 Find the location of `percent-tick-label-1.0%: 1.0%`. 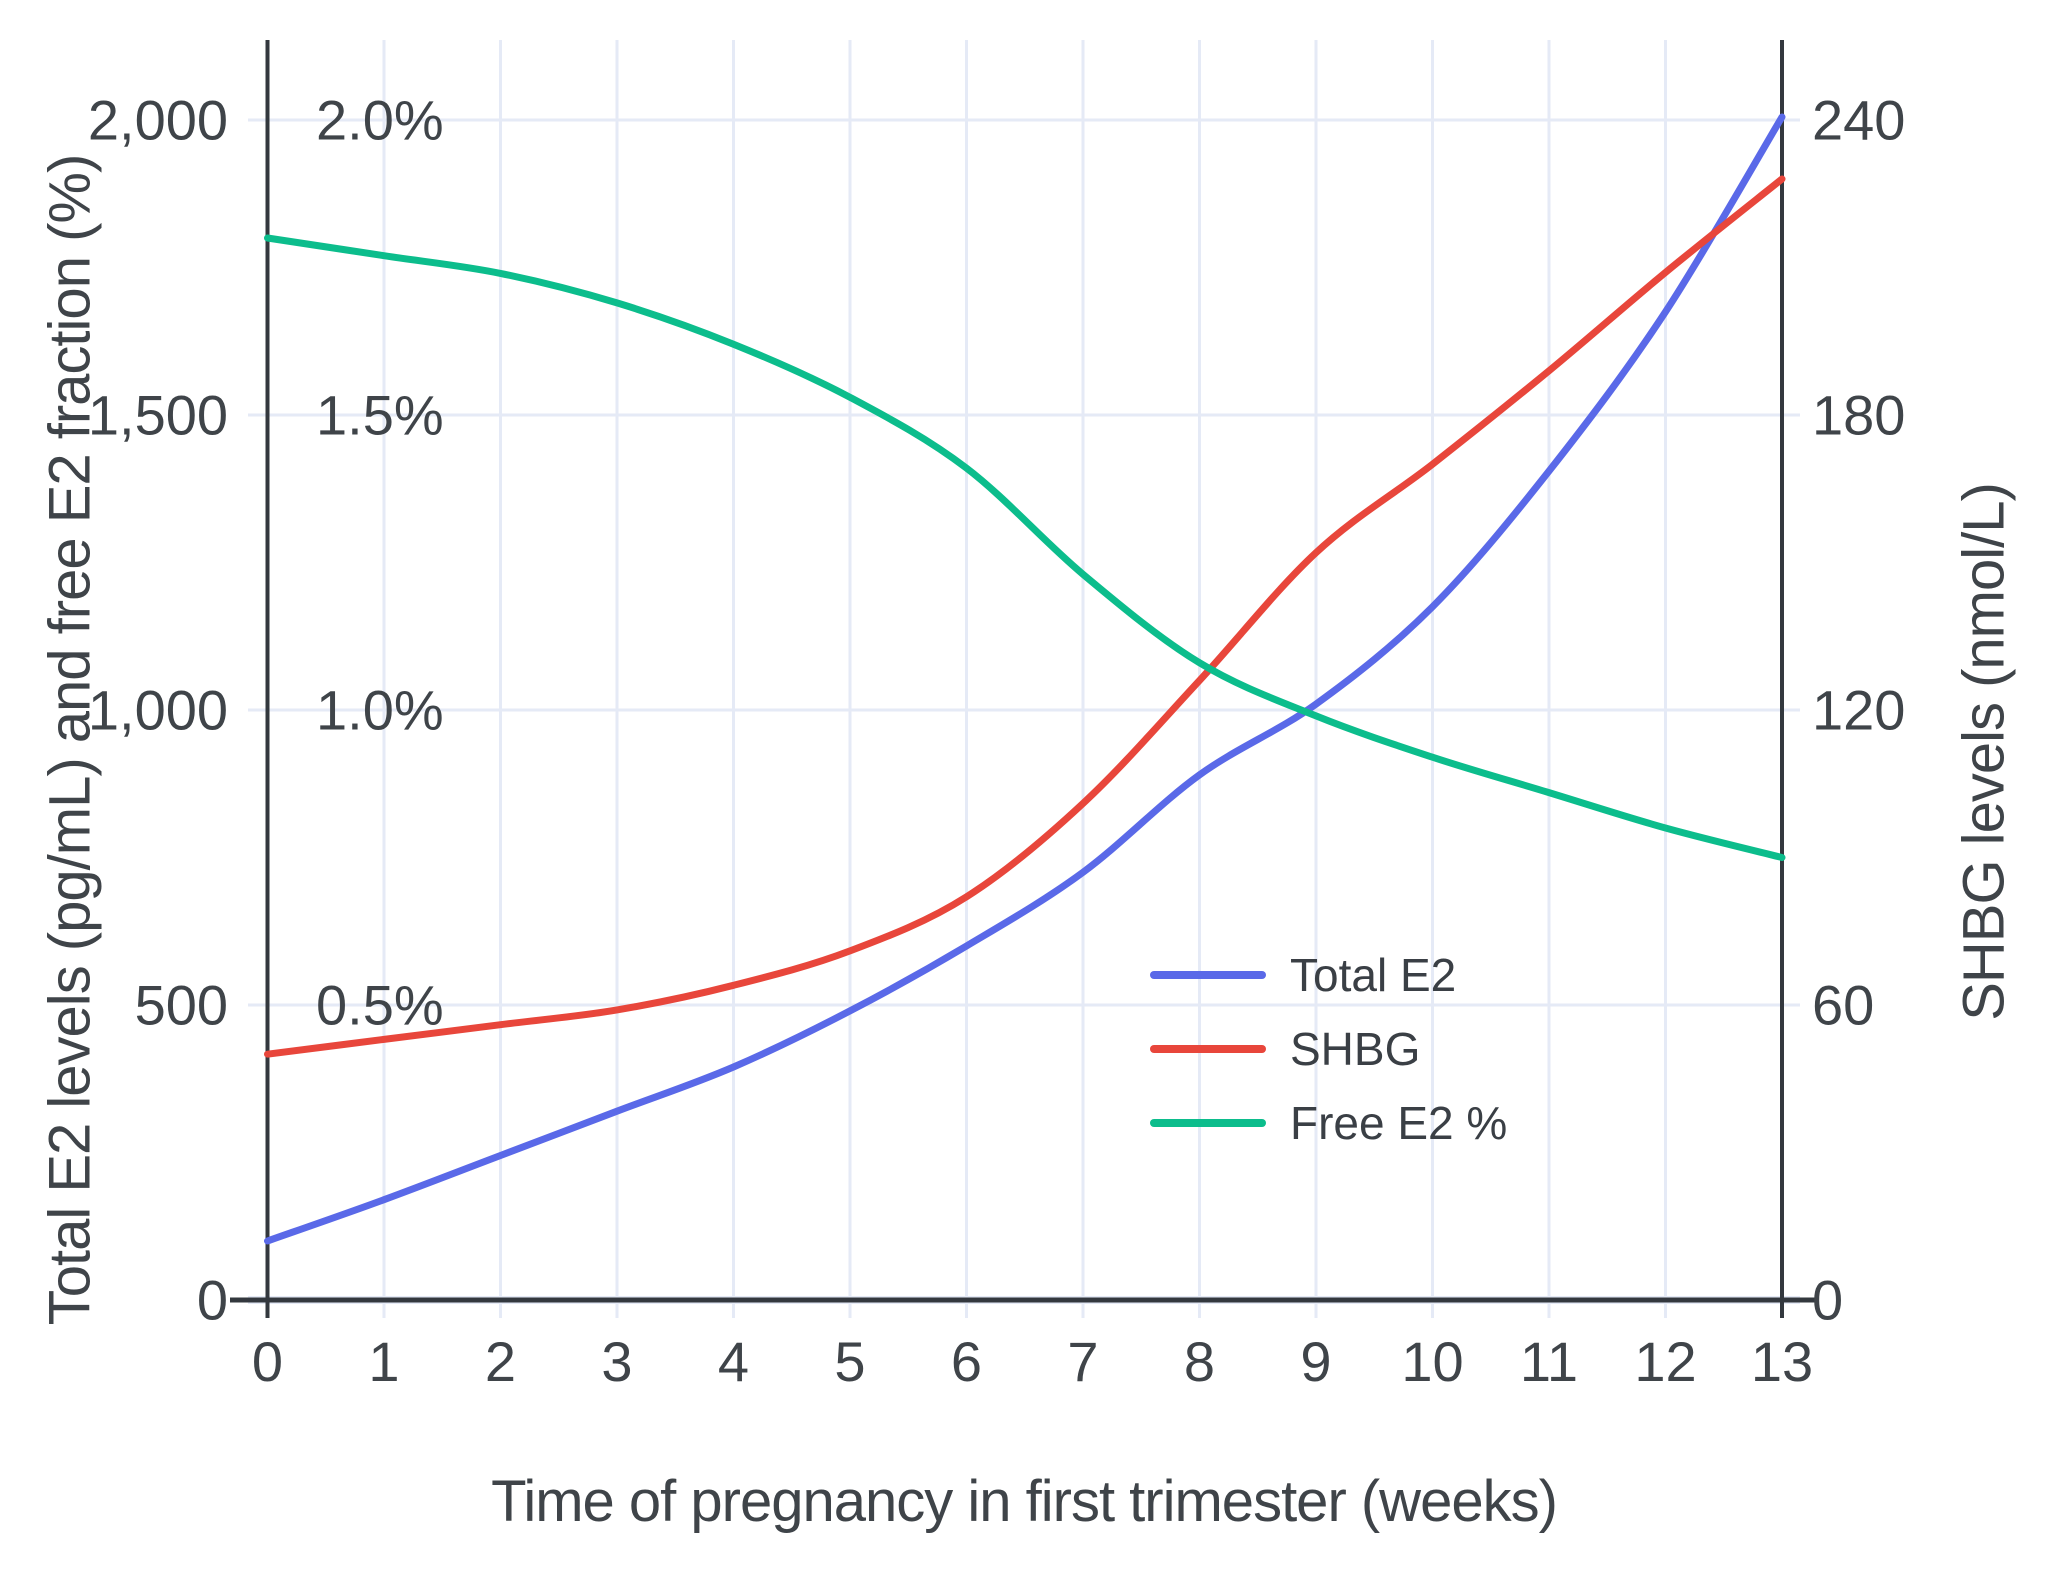

percent-tick-label-1.0%: 1.0% is located at coordinates (380, 710).